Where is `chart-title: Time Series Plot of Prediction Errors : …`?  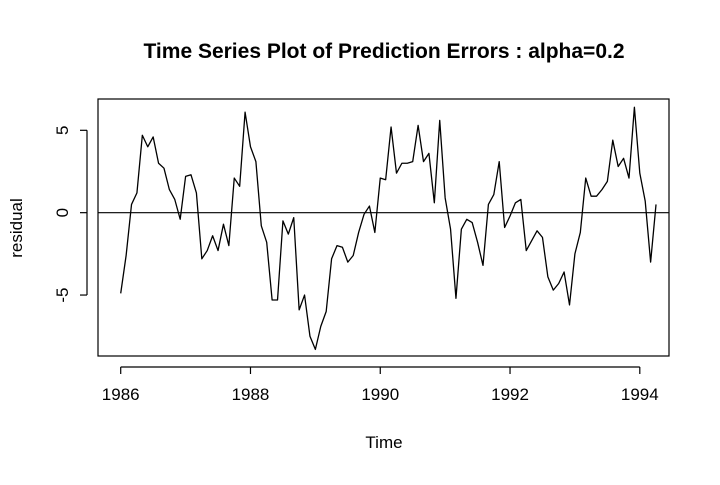
chart-title: Time Series Plot of Prediction Errors : … is located at coordinates (383, 51).